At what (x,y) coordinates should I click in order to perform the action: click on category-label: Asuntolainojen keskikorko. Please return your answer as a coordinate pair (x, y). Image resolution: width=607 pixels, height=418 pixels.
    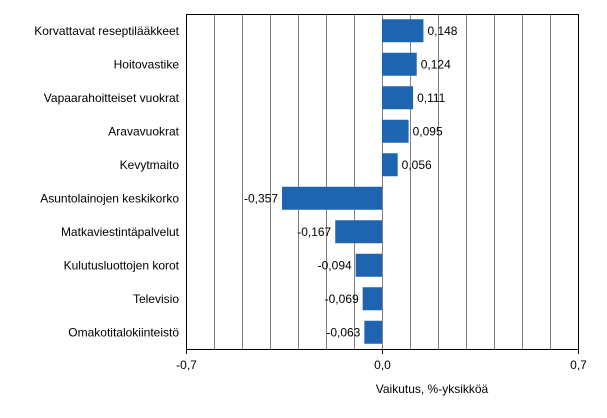
    Looking at the image, I should click on (109, 198).